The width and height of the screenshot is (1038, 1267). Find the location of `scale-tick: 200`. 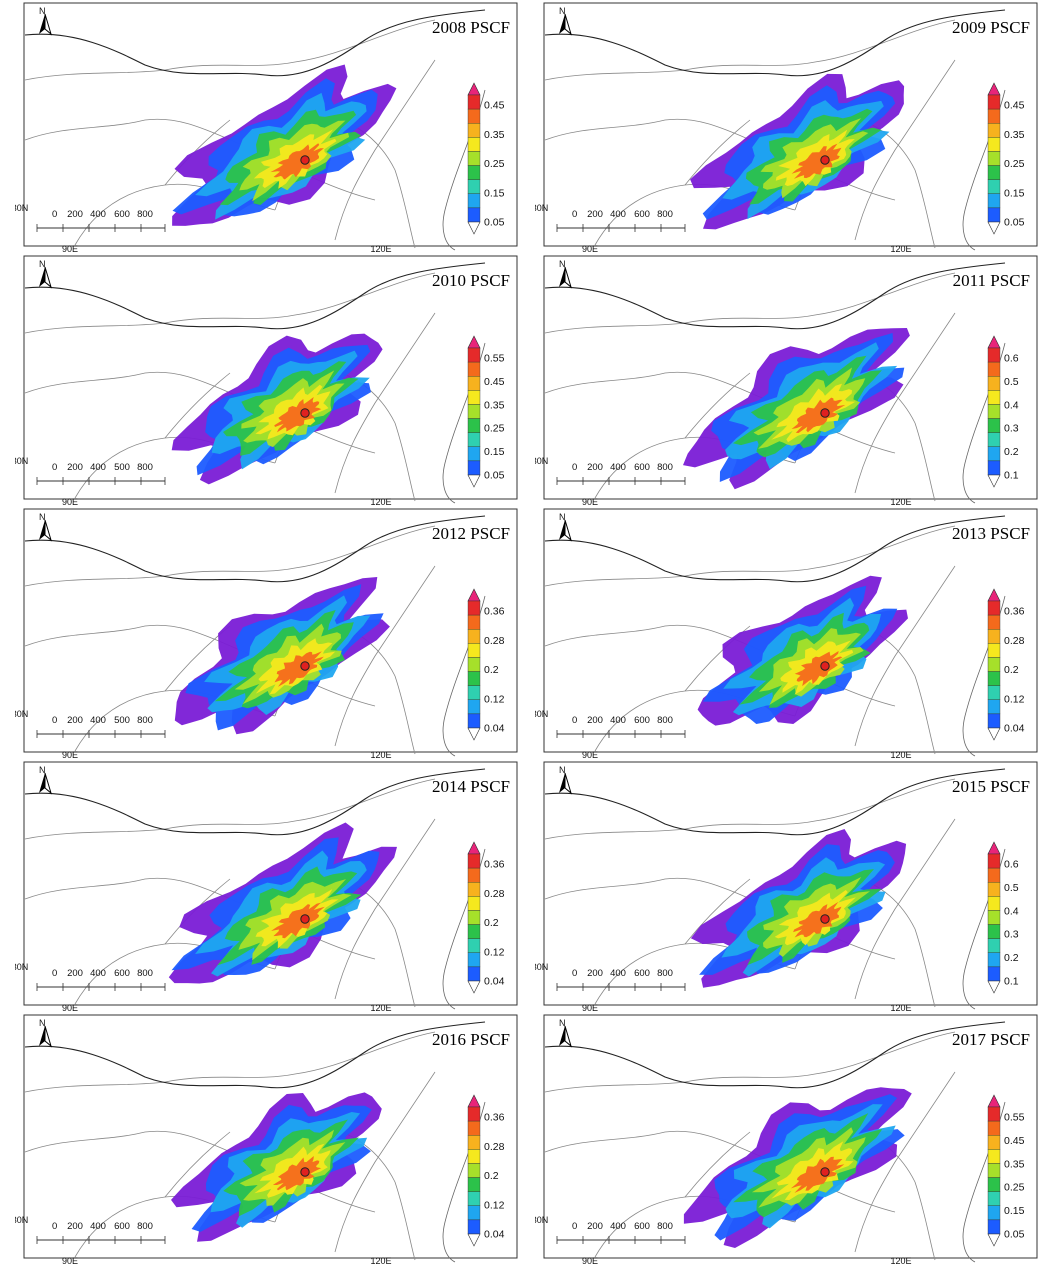

scale-tick: 200 is located at coordinates (75, 720).